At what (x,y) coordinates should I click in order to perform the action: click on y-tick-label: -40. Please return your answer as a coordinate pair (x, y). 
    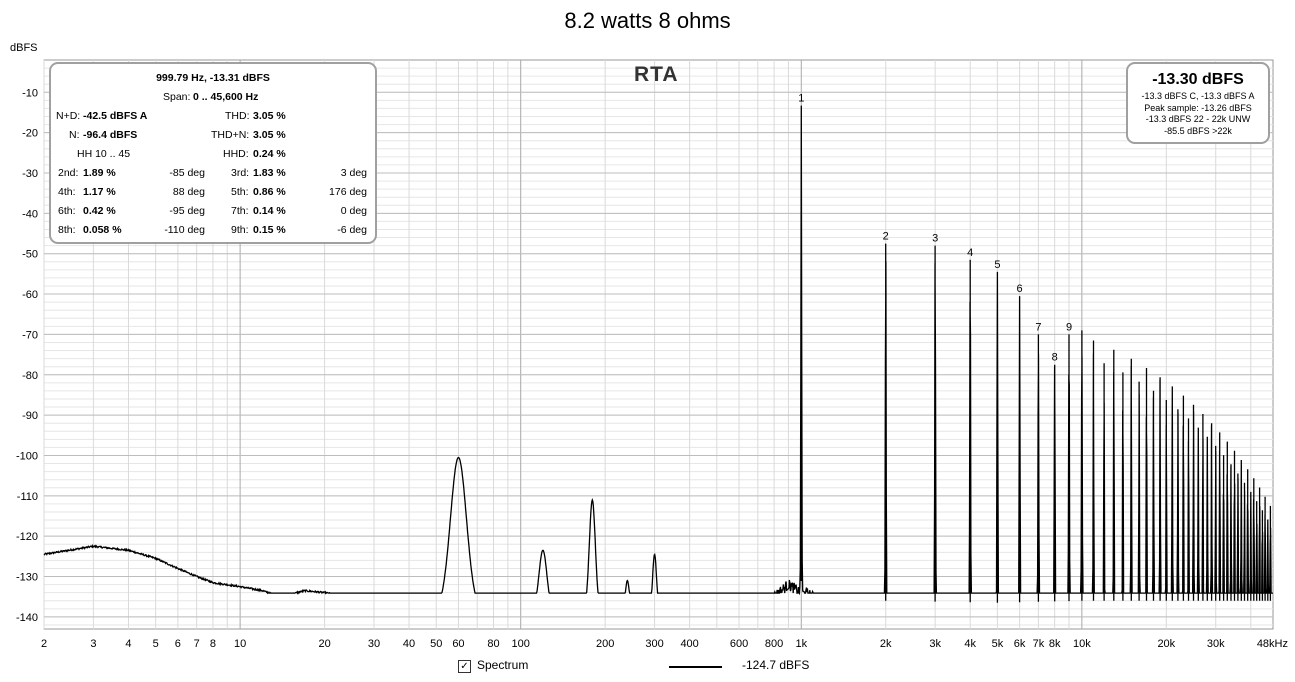
    Looking at the image, I should click on (30, 214).